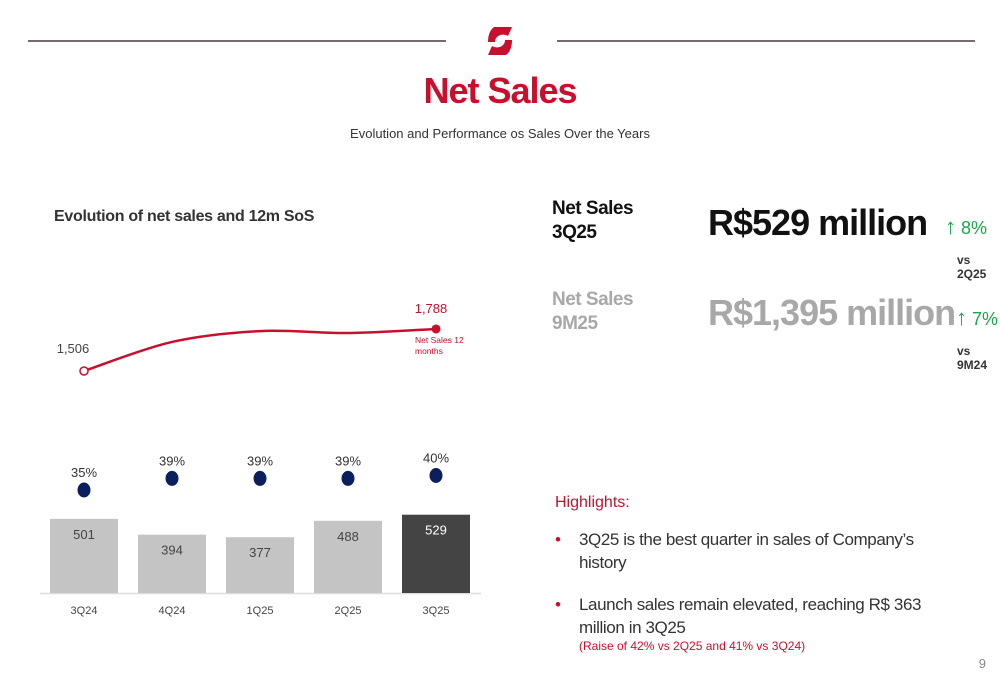 The width and height of the screenshot is (1000, 685). I want to click on x-tick-label: 2Q25, so click(348, 611).